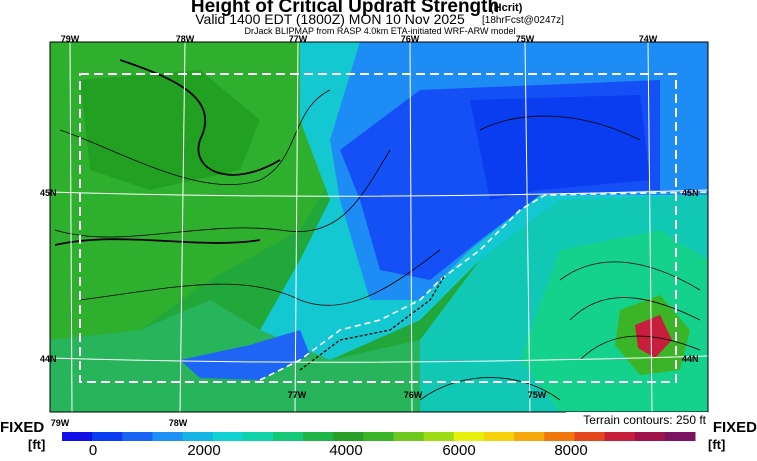 This screenshot has width=757, height=461. I want to click on colorbar-right-unit: [ft], so click(716, 444).